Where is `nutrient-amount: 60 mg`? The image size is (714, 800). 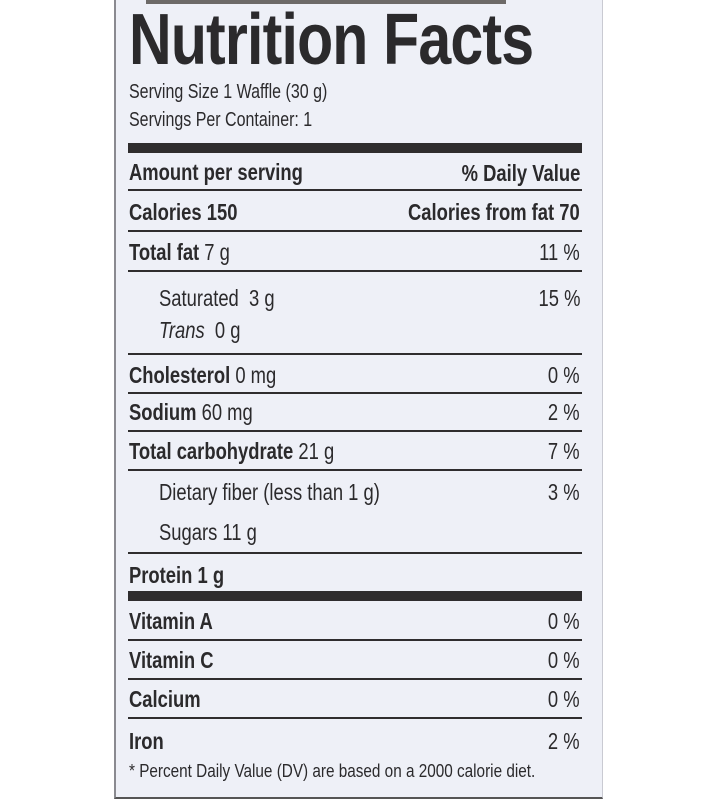 nutrient-amount: 60 mg is located at coordinates (227, 412).